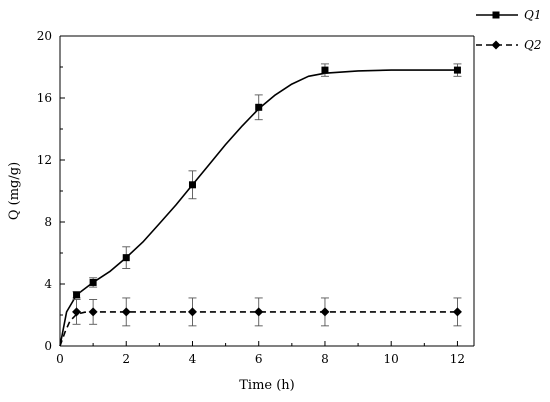 This screenshot has height=402, width=550. Describe the element at coordinates (44, 36) in the screenshot. I see `y-tick-label: 20` at that location.